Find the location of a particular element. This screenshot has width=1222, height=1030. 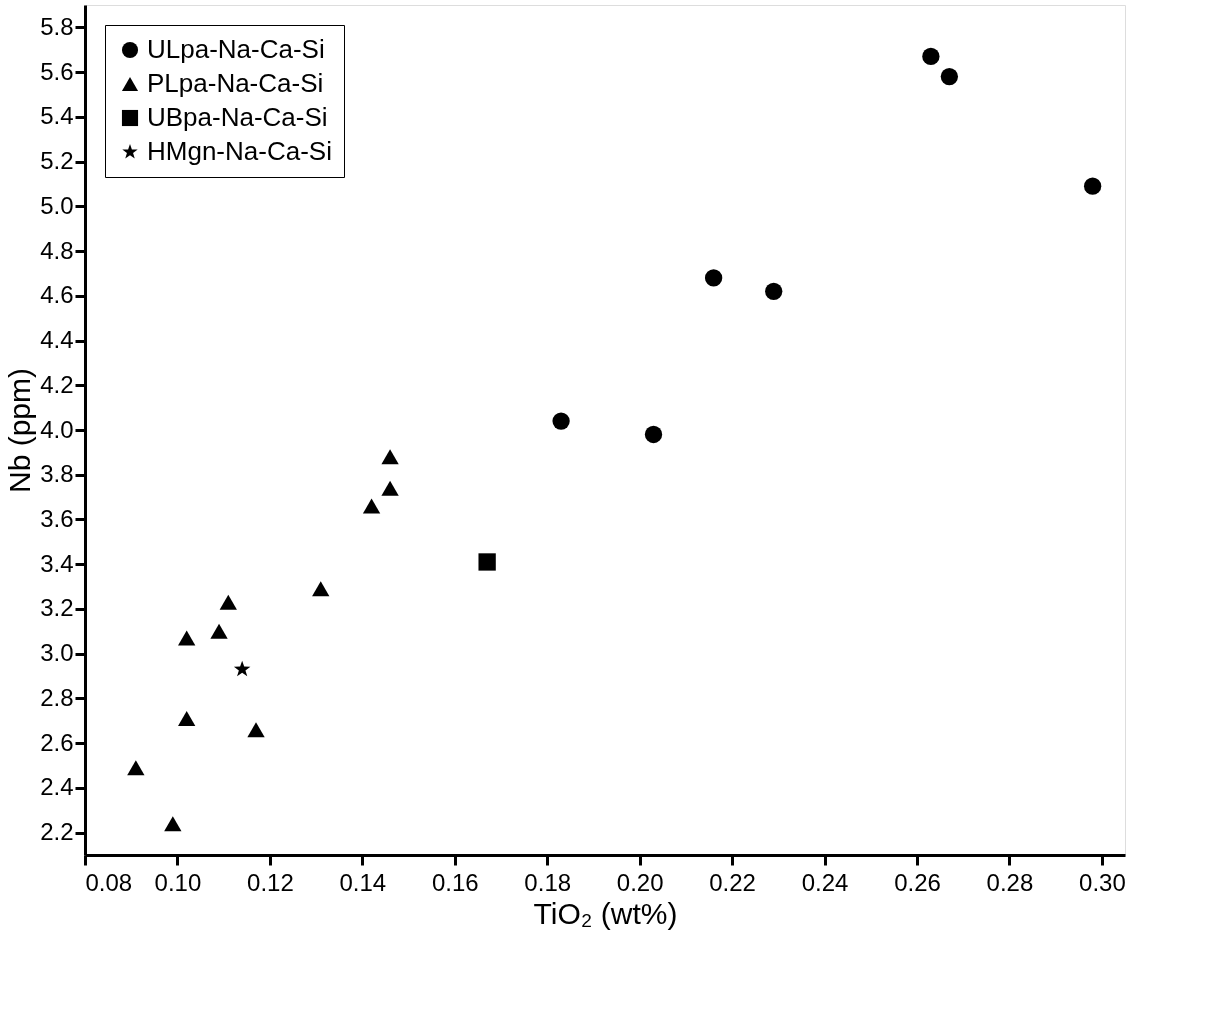

y-tick-label: 3.8 is located at coordinates (57, 474).